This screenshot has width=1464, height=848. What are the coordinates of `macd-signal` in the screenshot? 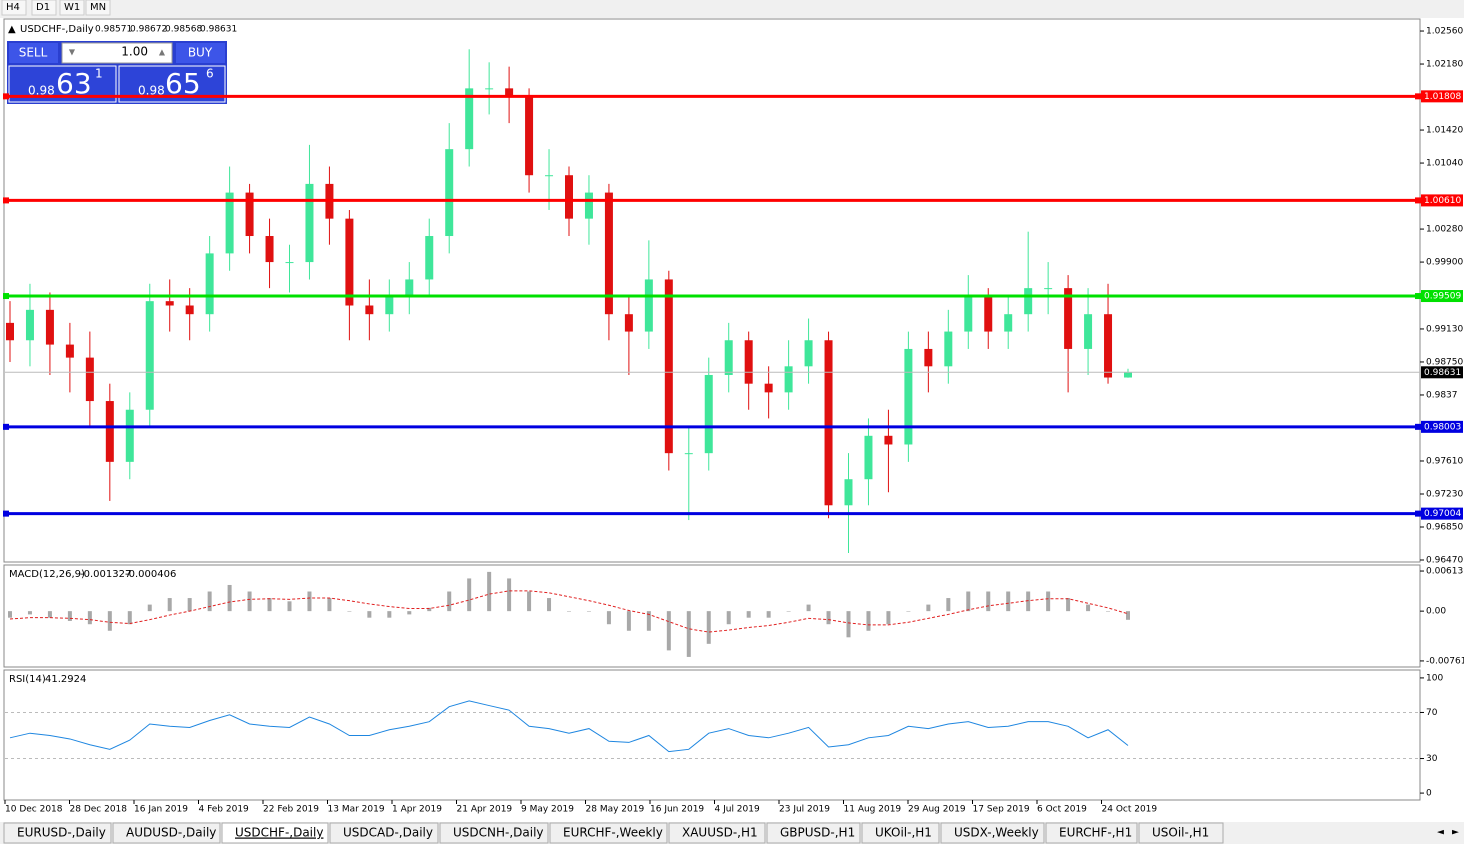 It's located at (569, 611).